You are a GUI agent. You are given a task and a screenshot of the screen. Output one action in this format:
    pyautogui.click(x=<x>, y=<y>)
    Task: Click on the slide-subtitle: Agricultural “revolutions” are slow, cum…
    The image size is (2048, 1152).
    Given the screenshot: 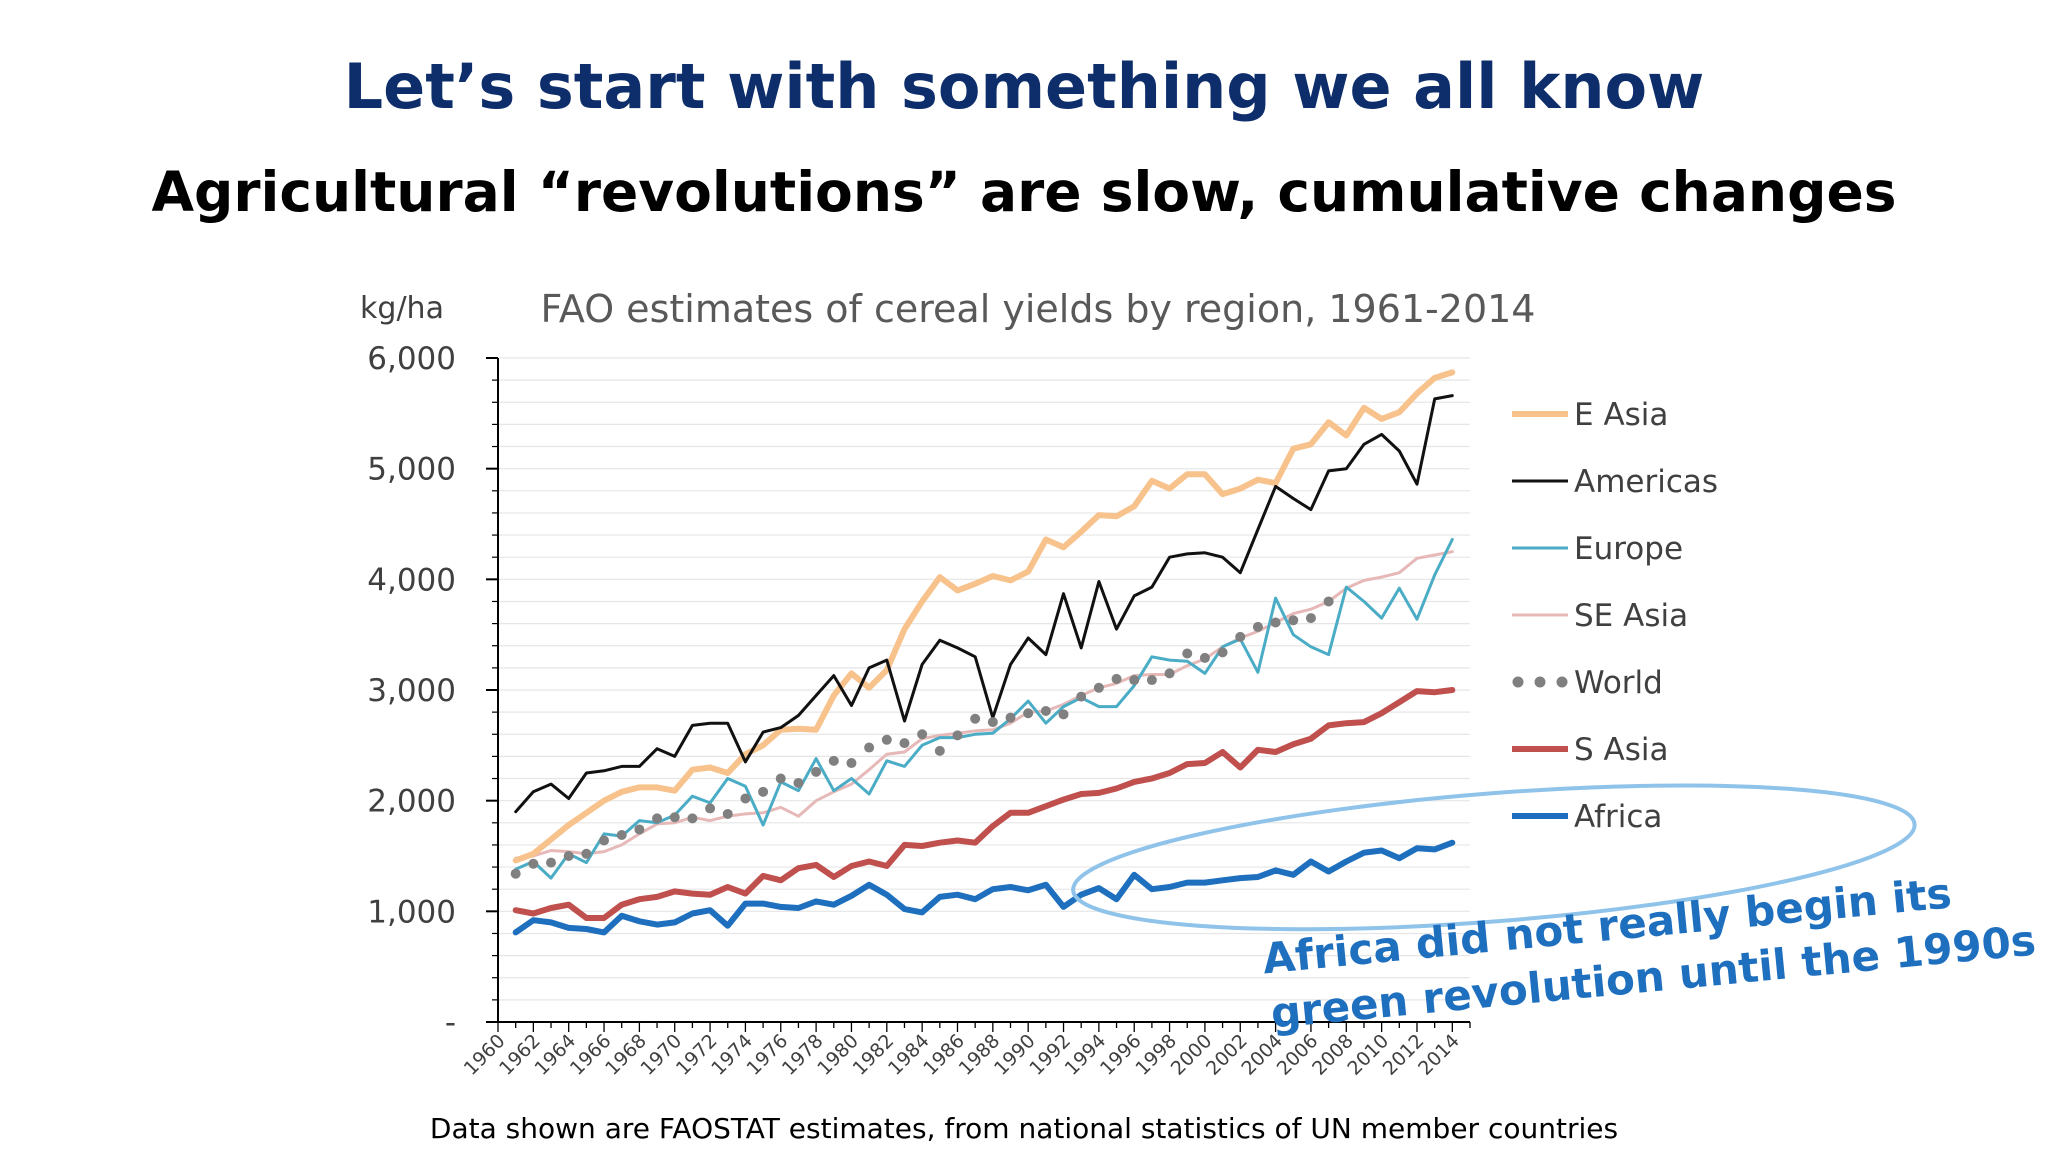 What is the action you would take?
    pyautogui.click(x=1024, y=192)
    